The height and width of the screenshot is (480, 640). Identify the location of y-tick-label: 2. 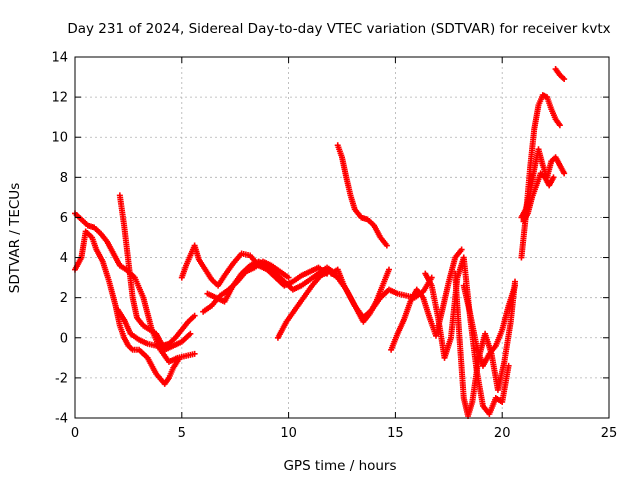
(64, 298).